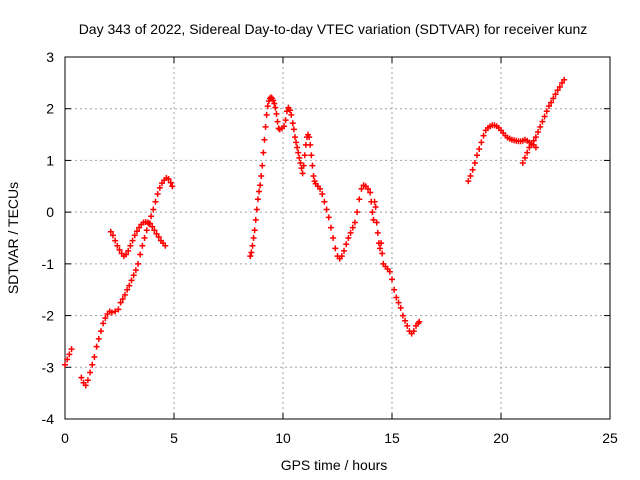  What do you see at coordinates (501, 438) in the screenshot?
I see `x-tick-label: 20` at bounding box center [501, 438].